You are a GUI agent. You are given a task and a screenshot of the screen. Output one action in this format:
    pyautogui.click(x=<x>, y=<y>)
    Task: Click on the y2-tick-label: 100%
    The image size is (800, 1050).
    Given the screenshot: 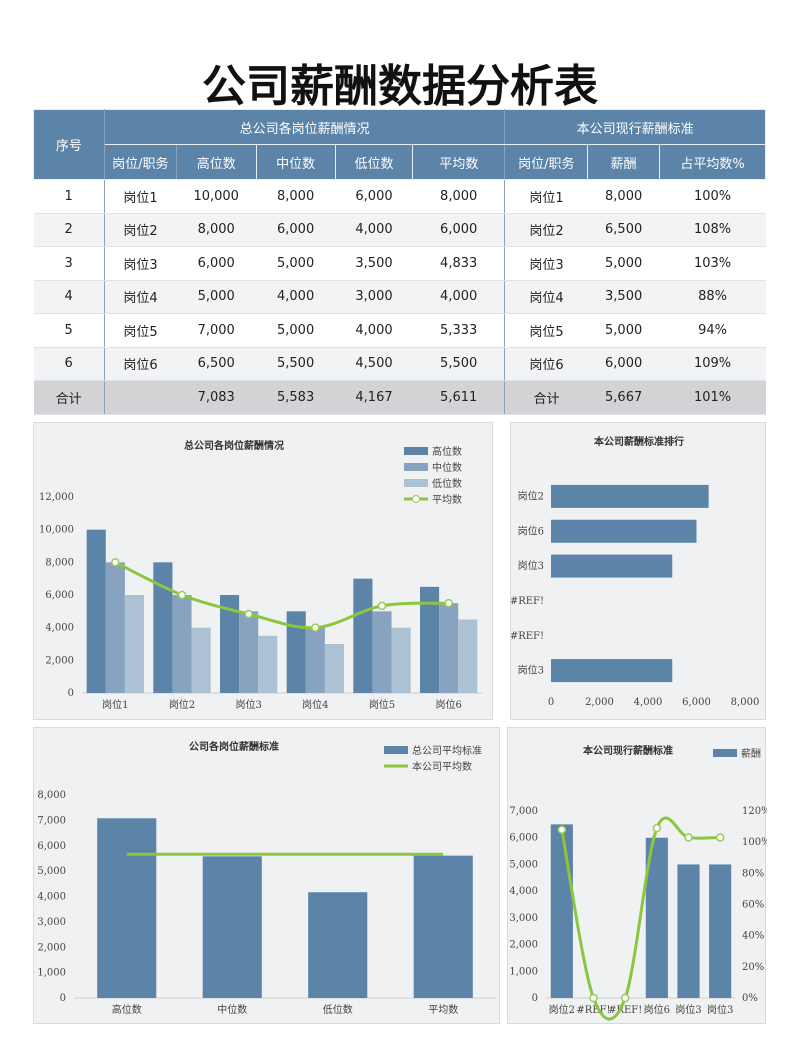 What is the action you would take?
    pyautogui.click(x=754, y=842)
    